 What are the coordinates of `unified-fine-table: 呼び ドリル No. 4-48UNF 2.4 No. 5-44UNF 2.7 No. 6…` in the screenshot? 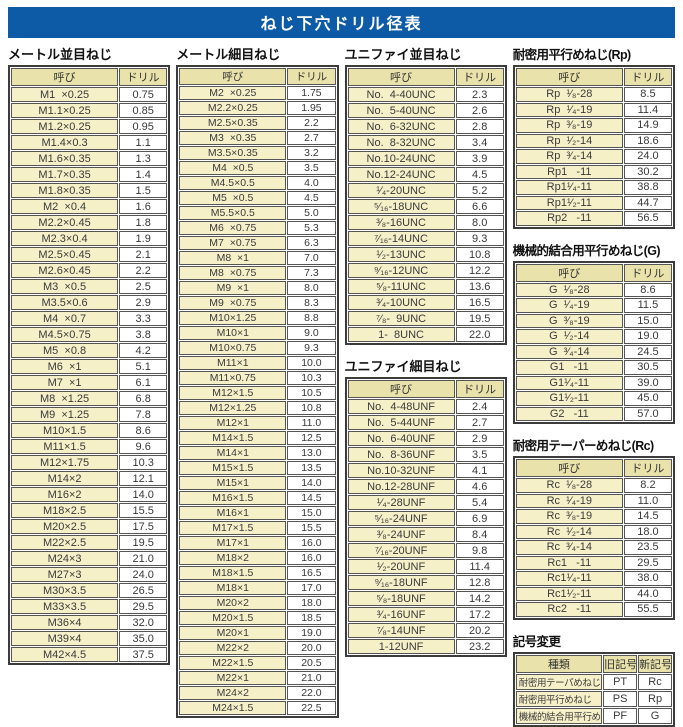 It's located at (425, 517).